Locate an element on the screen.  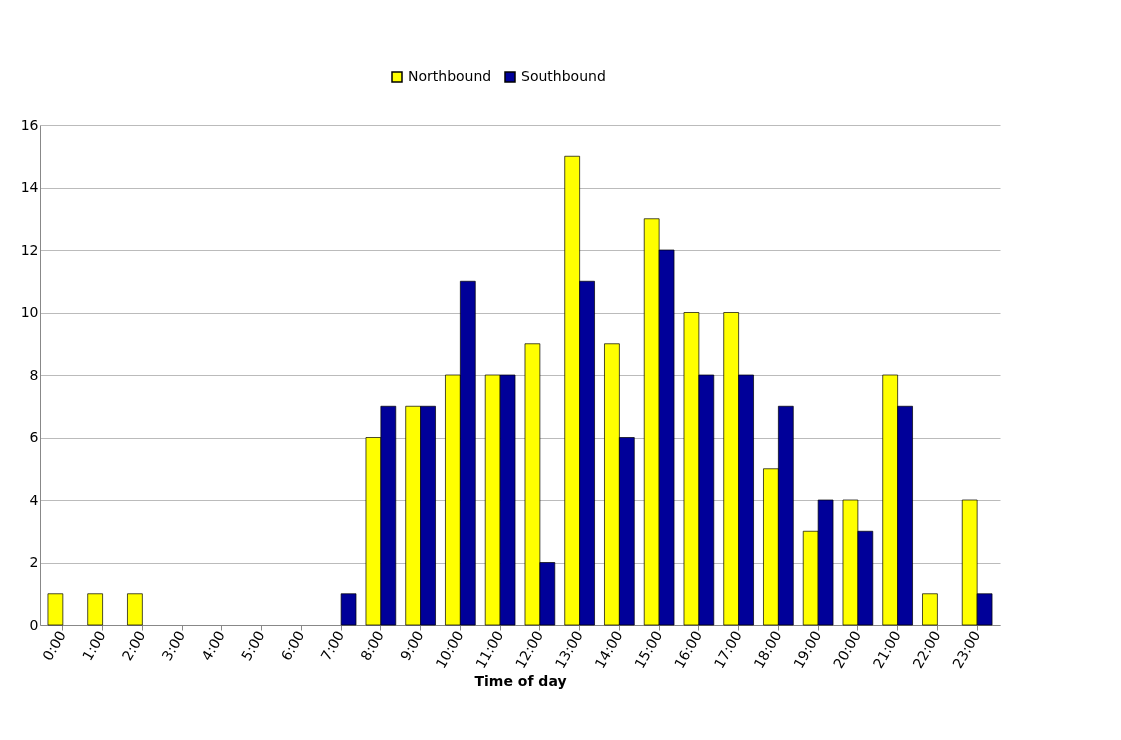
y-tick-label: 4 is located at coordinates (34, 499).